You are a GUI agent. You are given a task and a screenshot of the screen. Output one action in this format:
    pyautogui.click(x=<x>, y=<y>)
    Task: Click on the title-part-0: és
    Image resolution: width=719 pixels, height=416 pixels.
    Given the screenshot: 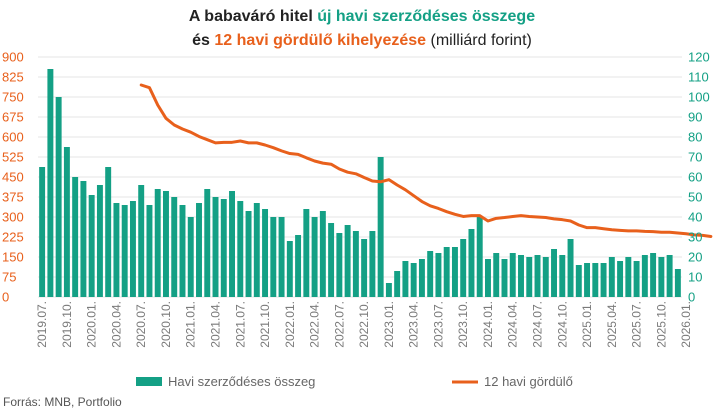 What is the action you would take?
    pyautogui.click(x=203, y=40)
    